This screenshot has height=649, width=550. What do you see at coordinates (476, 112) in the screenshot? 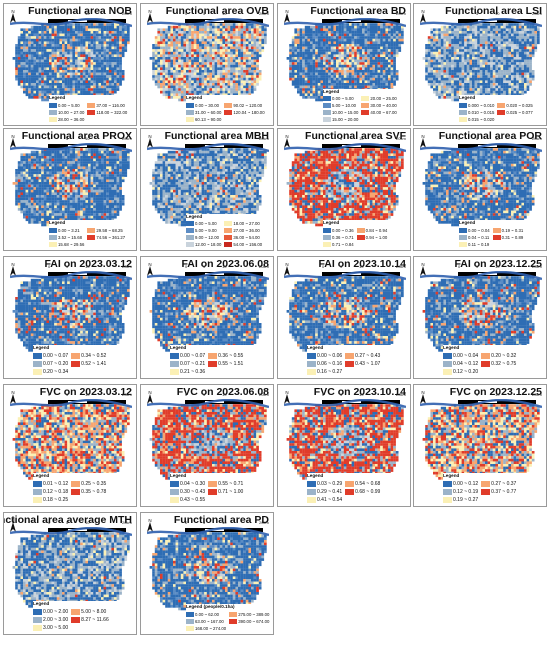
I see `legend-entry: 0.010 ~ 0.015` at bounding box center [476, 112].